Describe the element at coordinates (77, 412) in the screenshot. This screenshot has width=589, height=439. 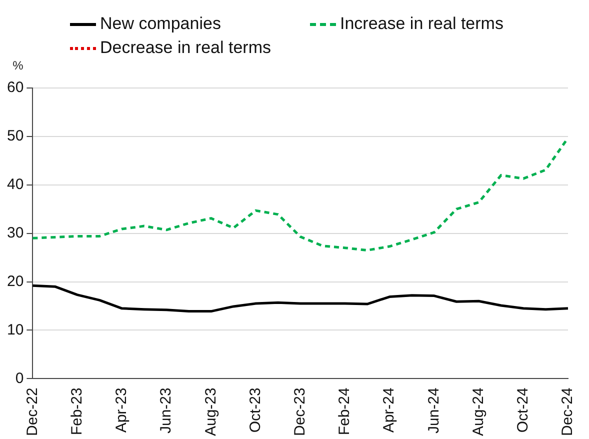
I see `x-tick-label: Feb-23` at that location.